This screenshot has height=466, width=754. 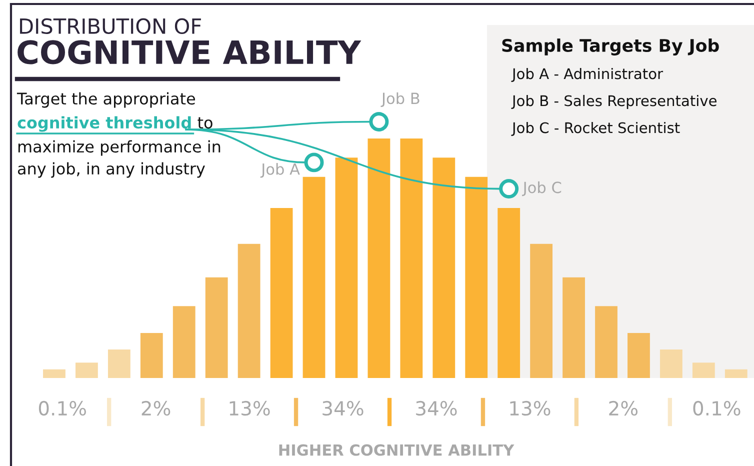 What do you see at coordinates (280, 170) in the screenshot?
I see `annotation: Job A` at bounding box center [280, 170].